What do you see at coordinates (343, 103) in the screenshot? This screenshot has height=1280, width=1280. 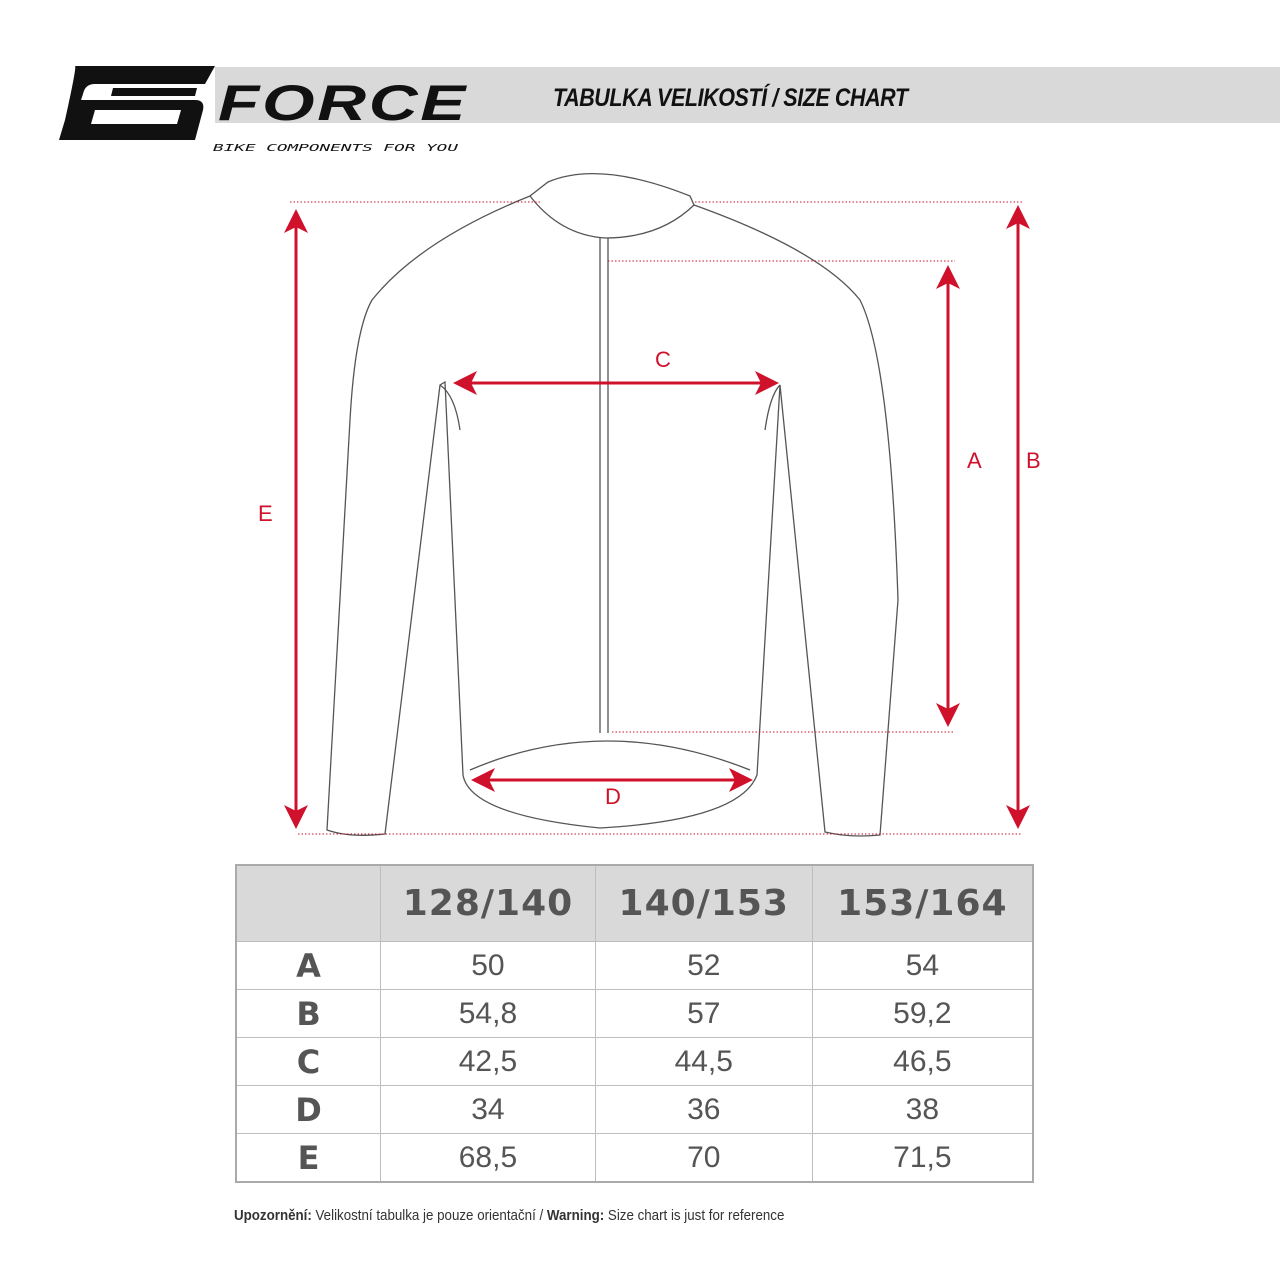 I see `logo-wordmark: FORCE` at bounding box center [343, 103].